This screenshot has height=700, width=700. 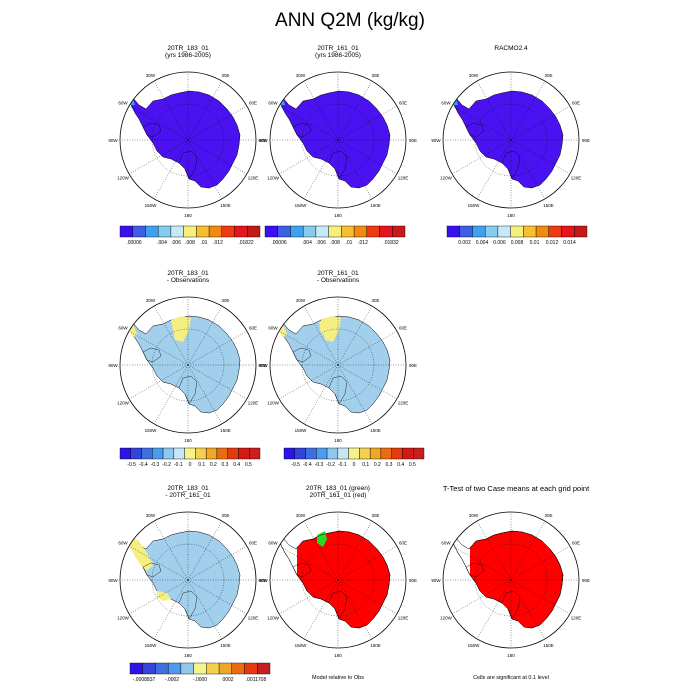 What do you see at coordinates (321, 243) in the screenshot?
I see `colorbar-label: .006` at bounding box center [321, 243].